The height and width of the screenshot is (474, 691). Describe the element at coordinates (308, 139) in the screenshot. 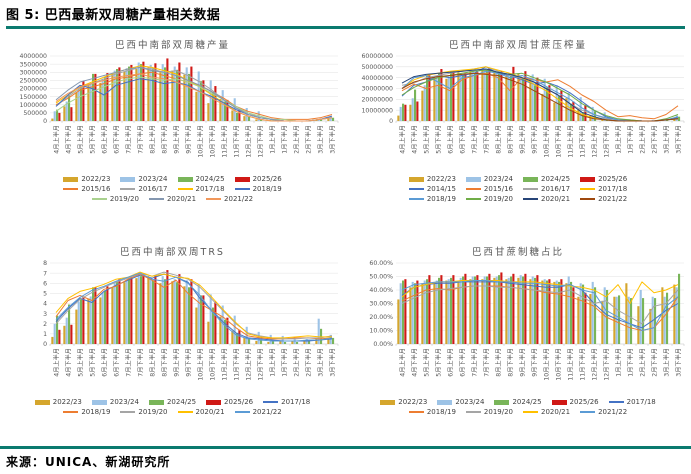

I see `x-tick-label: 2月下半月` at that location.